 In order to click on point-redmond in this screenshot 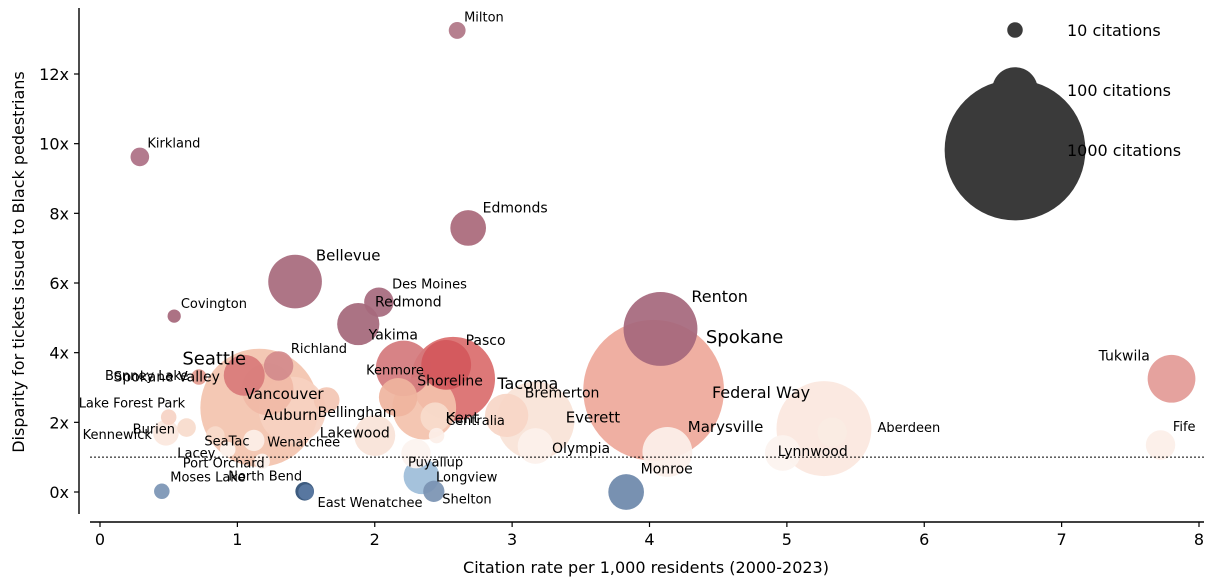, I will do `click(358, 324)`.